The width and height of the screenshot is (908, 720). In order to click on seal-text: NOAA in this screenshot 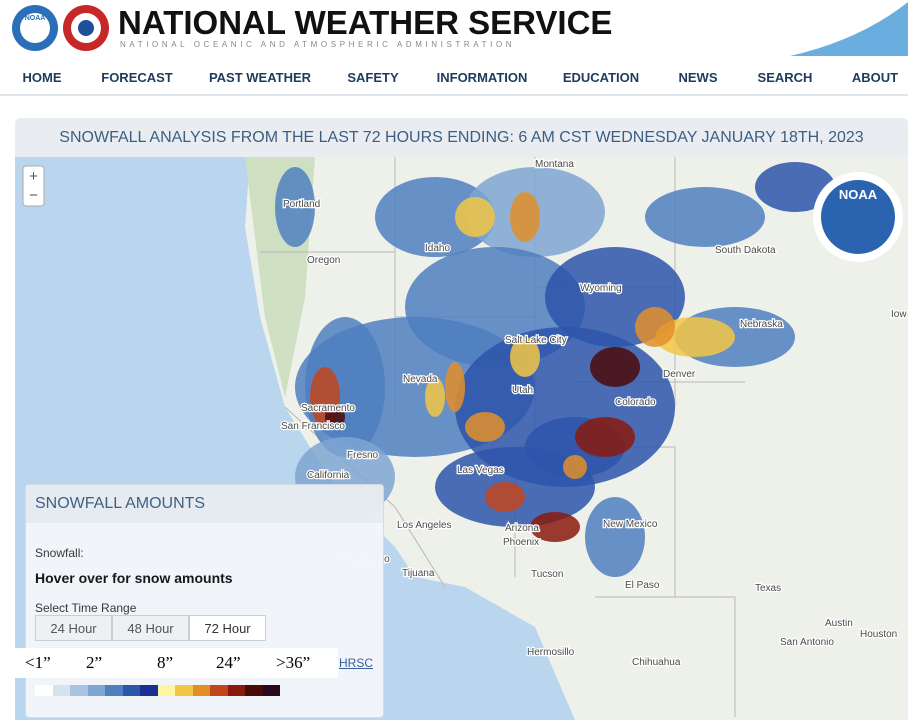, I will do `click(858, 194)`.